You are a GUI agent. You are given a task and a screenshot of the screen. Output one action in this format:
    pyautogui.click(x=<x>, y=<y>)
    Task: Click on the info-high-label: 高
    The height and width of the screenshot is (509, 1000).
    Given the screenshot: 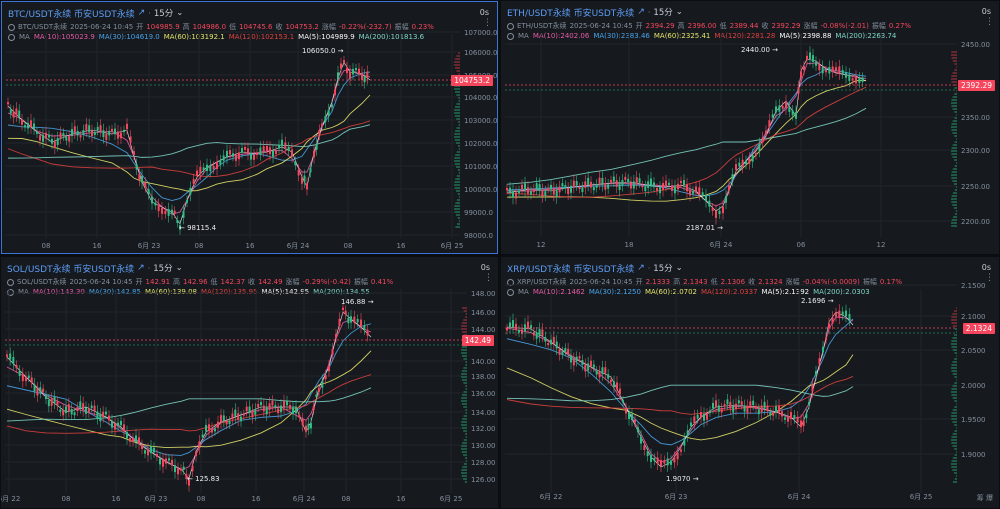 What is the action you would take?
    pyautogui.click(x=681, y=26)
    